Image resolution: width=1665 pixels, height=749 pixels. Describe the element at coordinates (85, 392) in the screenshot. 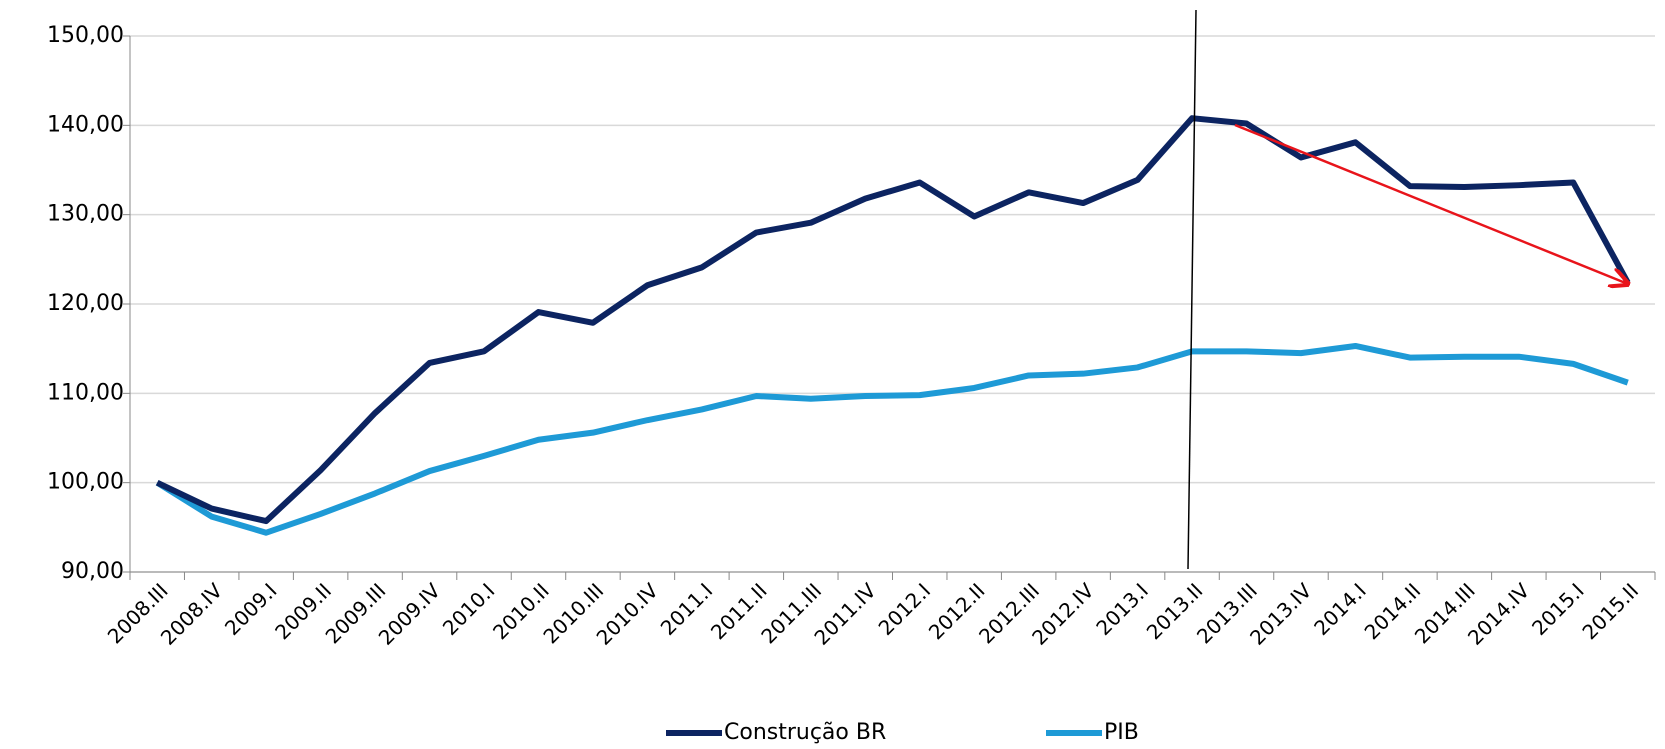

I see `y-tick-label: 110,00` at that location.